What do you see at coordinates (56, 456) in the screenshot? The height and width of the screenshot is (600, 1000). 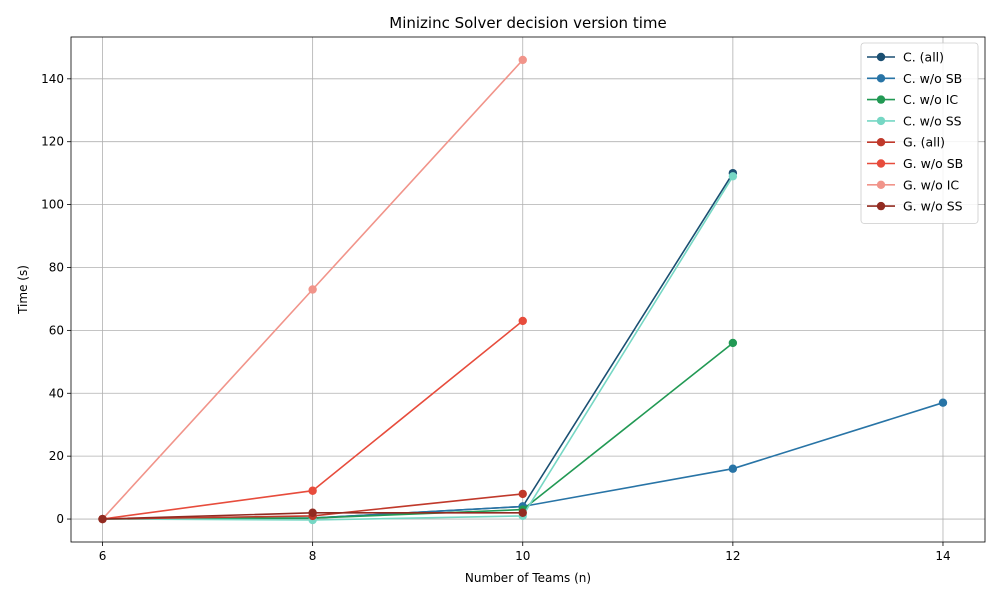 I see `y-tick-label: 20` at bounding box center [56, 456].